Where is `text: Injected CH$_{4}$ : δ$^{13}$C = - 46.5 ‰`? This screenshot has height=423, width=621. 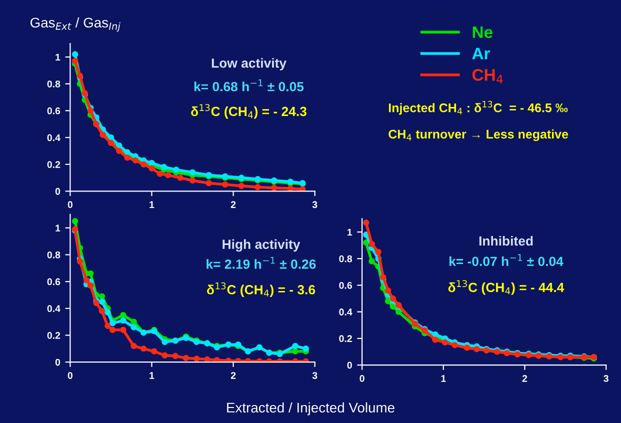
text: Injected CH$_{4}$ : δ$^{13}$C = - 46.5 ‰ is located at coordinates (478, 107).